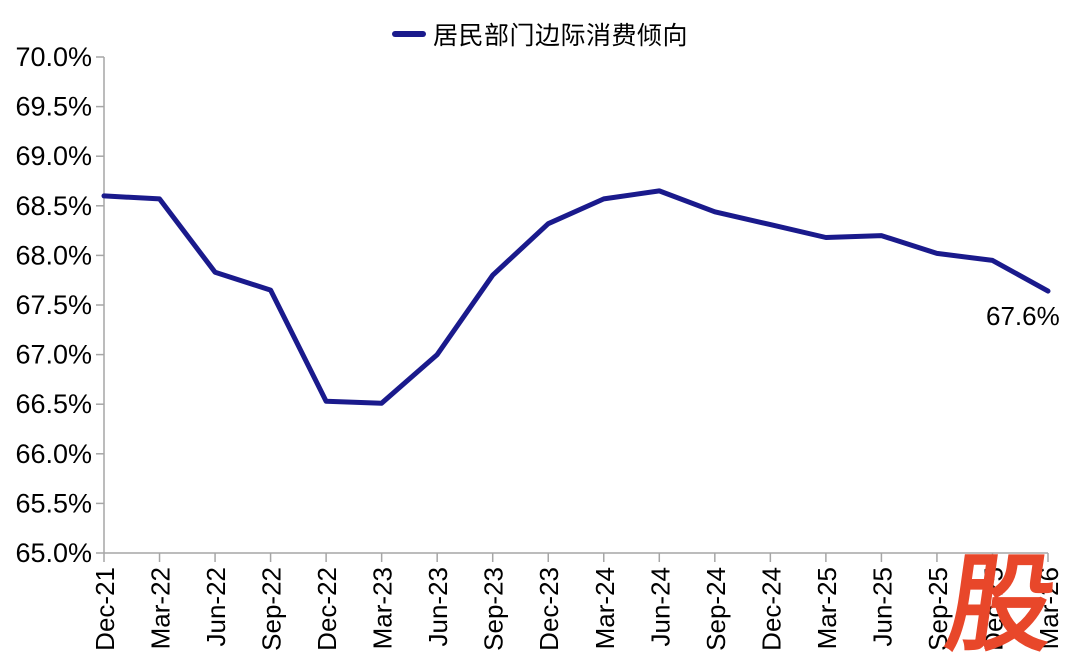 The width and height of the screenshot is (1080, 666). I want to click on x-tick-label: Dec-21, so click(105, 609).